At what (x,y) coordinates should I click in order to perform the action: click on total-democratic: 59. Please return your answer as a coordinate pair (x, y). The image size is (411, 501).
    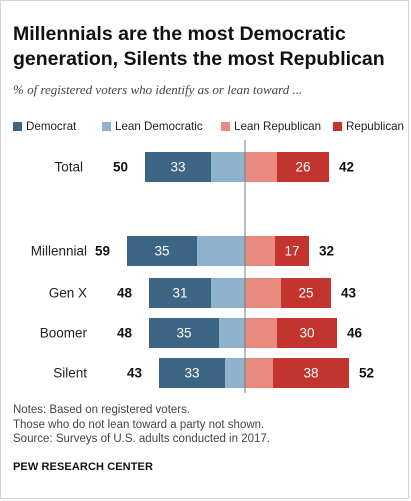
    Looking at the image, I should click on (102, 251).